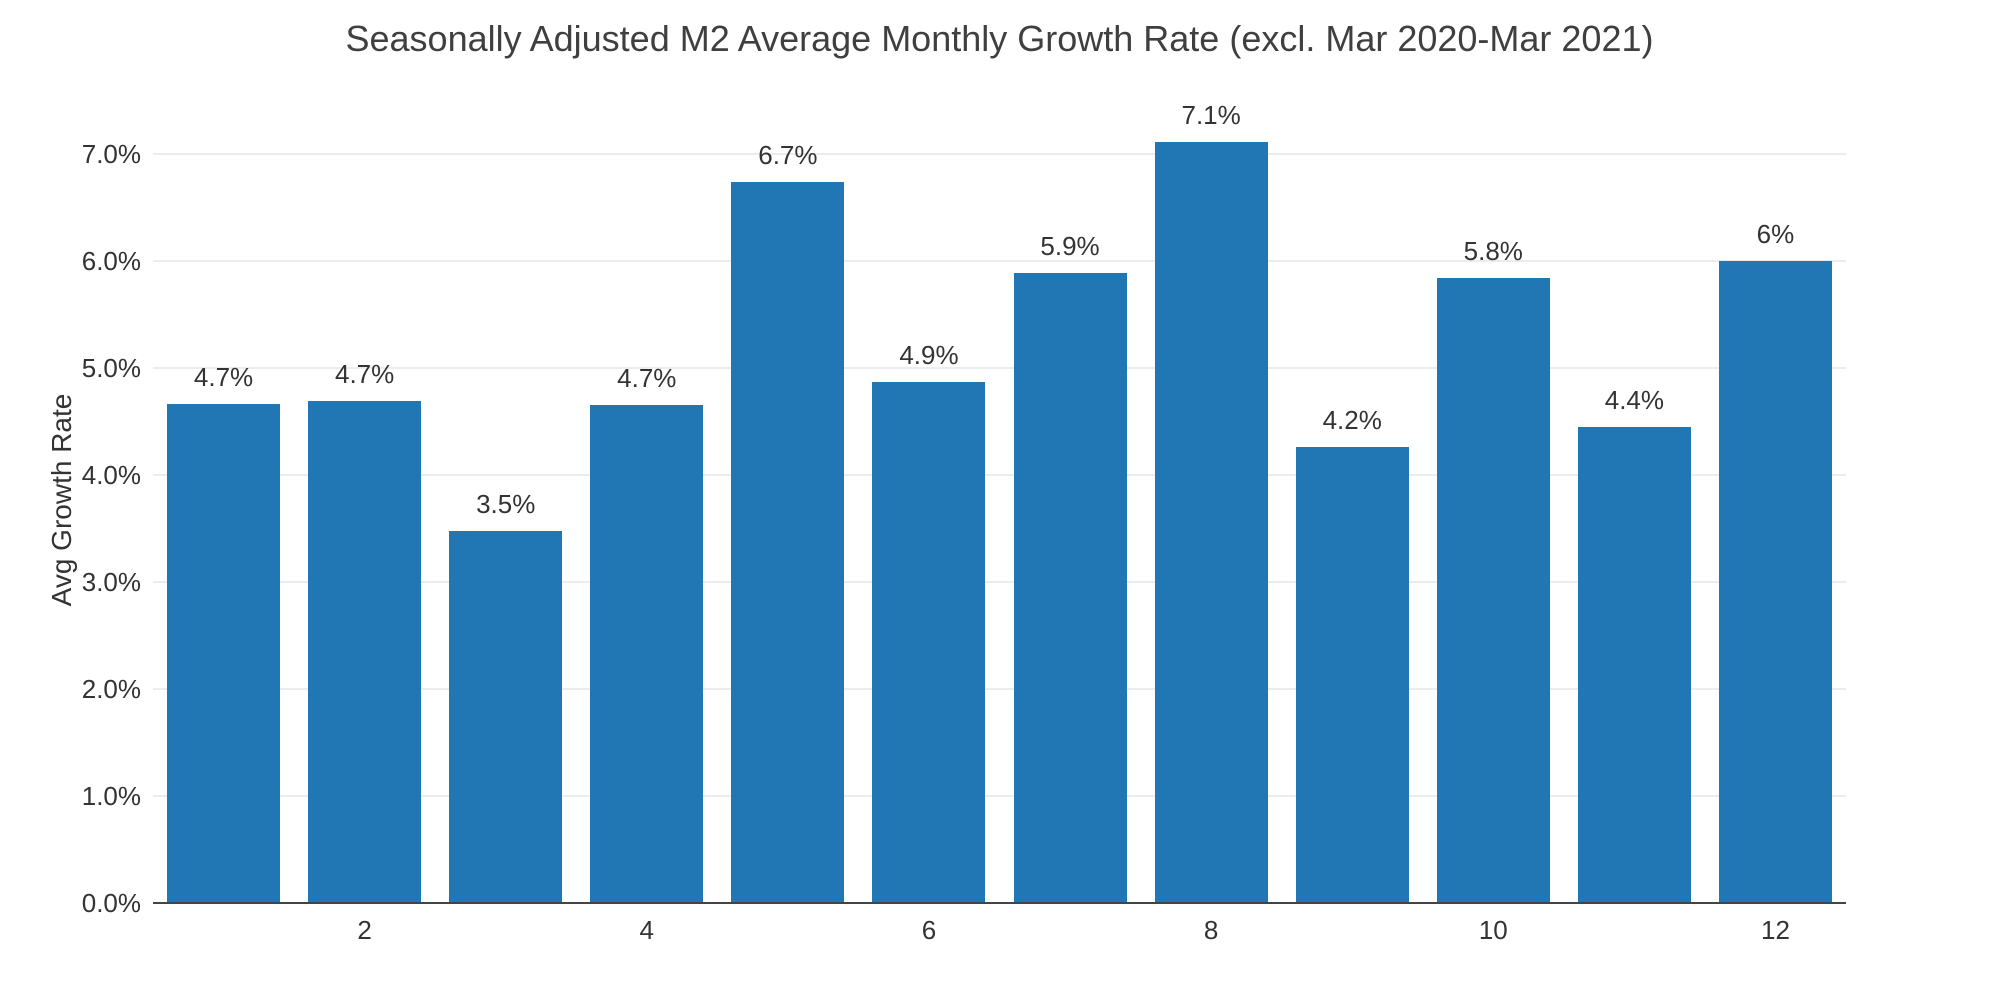 The height and width of the screenshot is (1000, 1999). I want to click on x-tick-2: 2, so click(364, 930).